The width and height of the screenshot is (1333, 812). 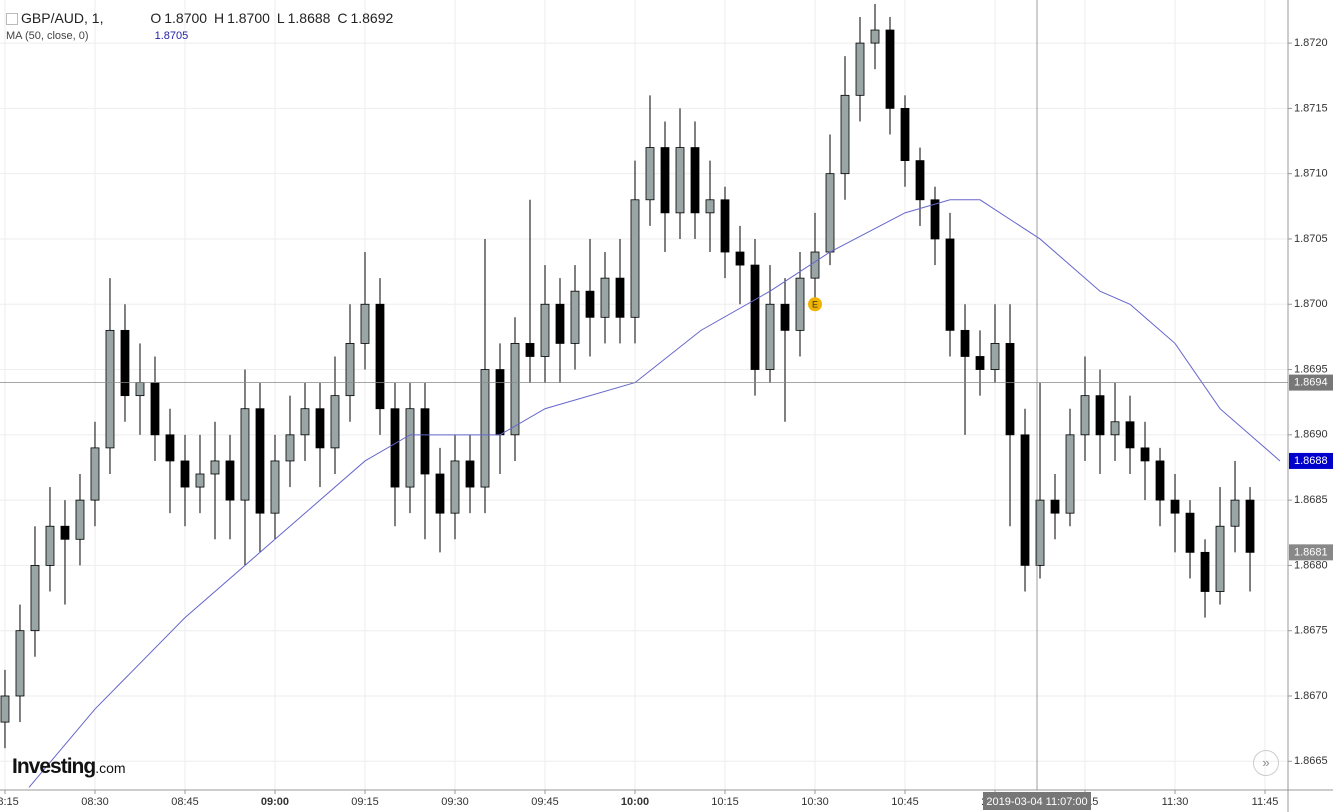 I want to click on y-tick-label: 1.8720, so click(x=1311, y=43).